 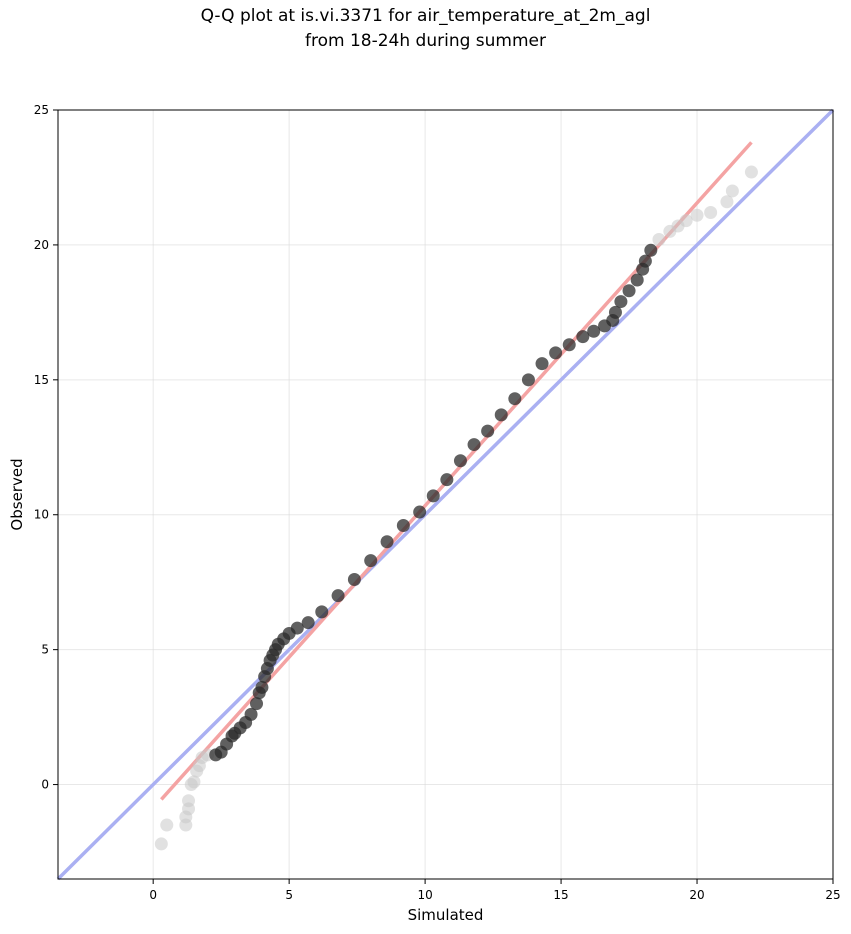 What do you see at coordinates (696, 895) in the screenshot?
I see `x-tick-label: 20` at bounding box center [696, 895].